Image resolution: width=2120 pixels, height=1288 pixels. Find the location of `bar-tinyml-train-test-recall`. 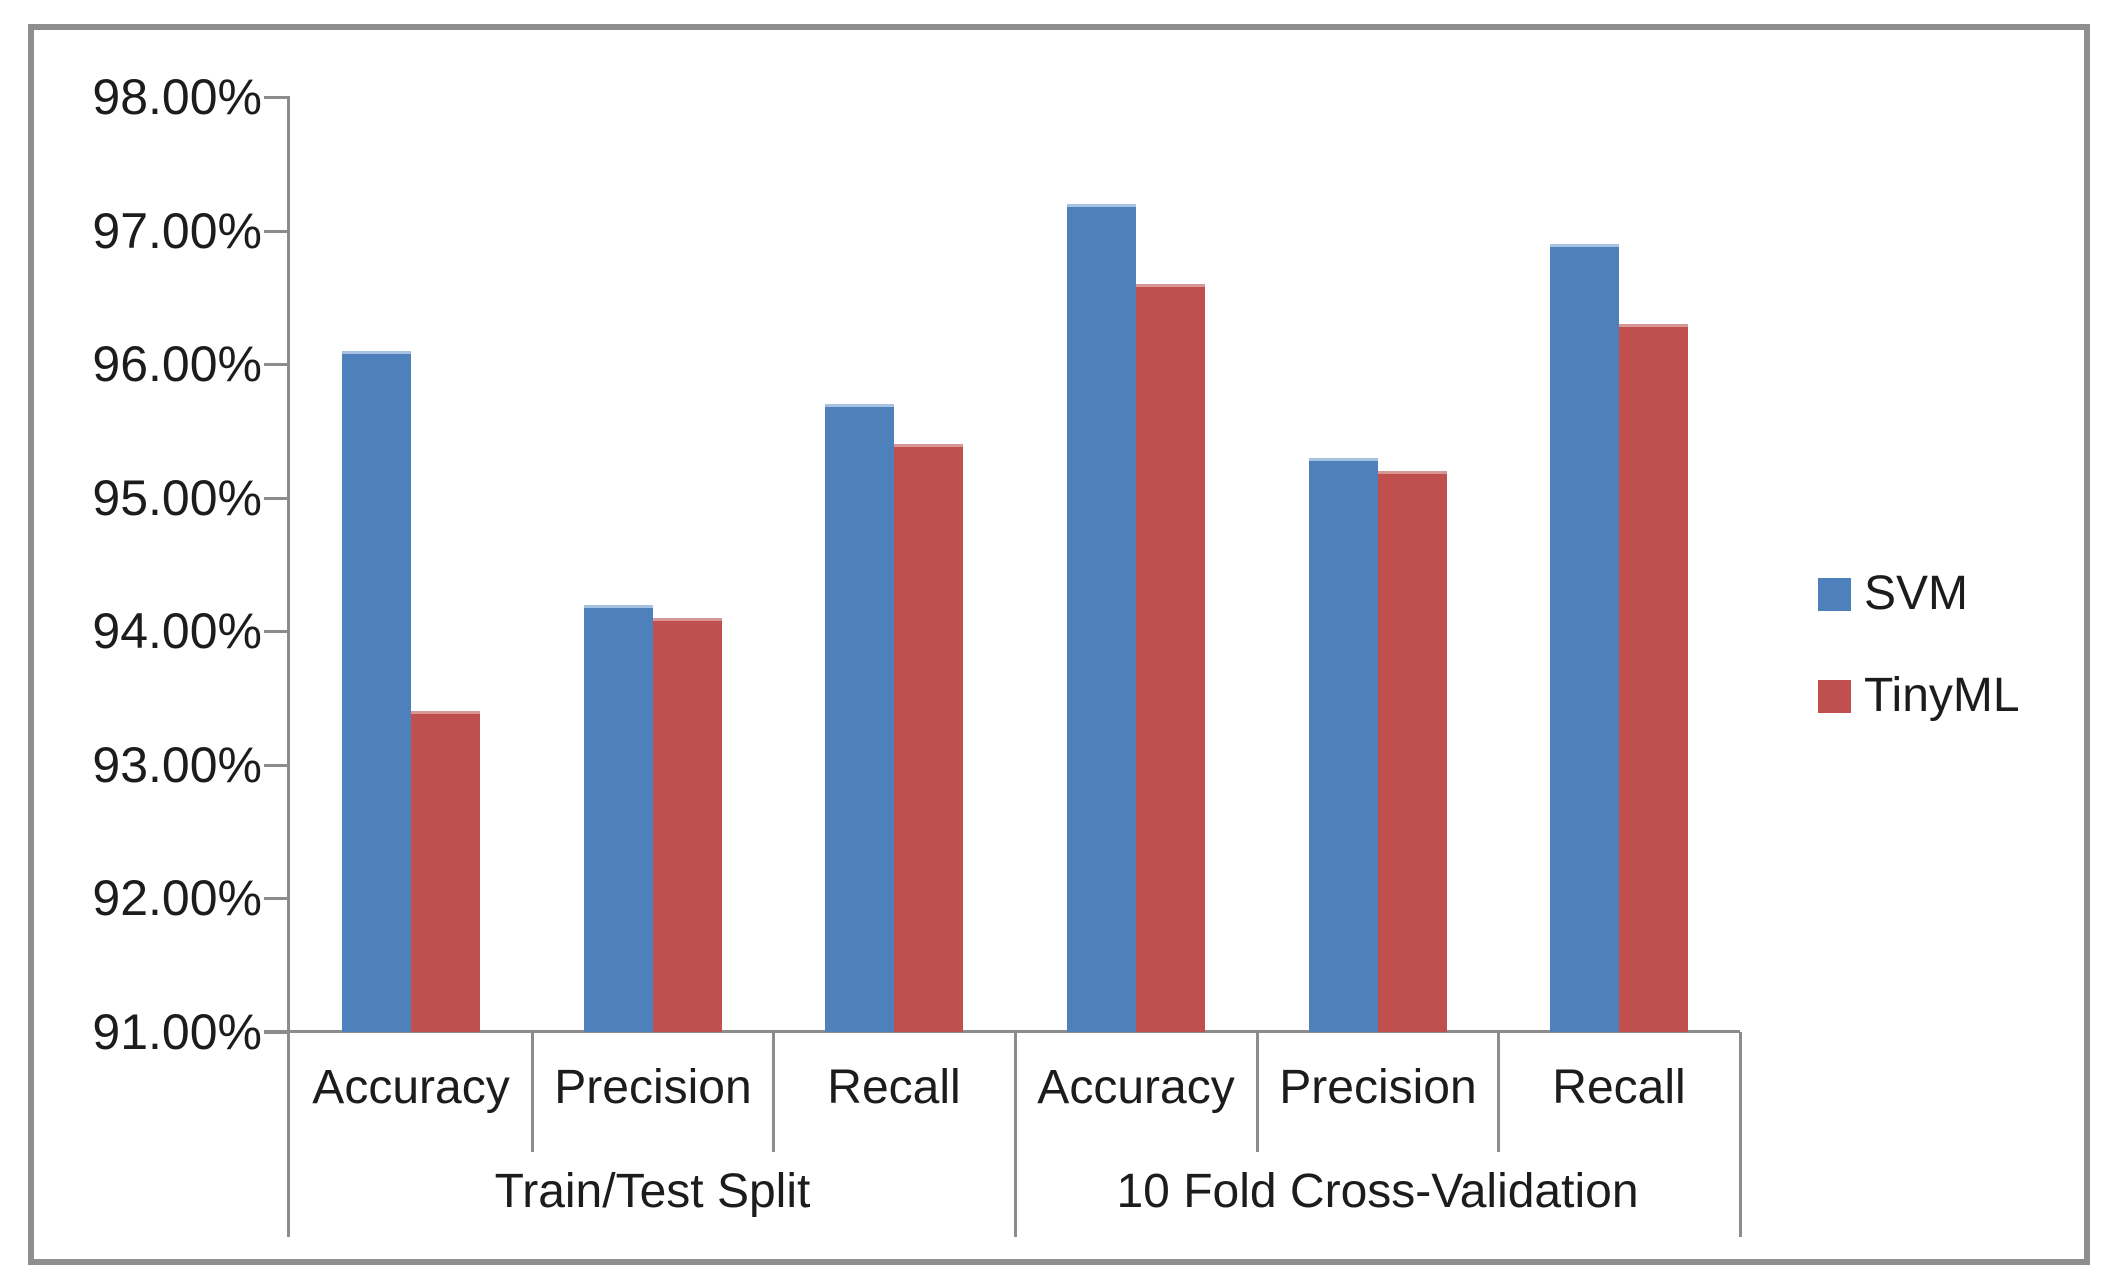

bar-tinyml-train-test-recall is located at coordinates (928, 738).